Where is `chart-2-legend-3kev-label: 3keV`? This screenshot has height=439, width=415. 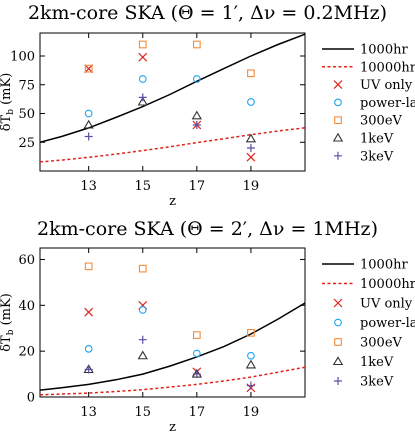 chart-2-legend-3kev-label: 3keV is located at coordinates (377, 382).